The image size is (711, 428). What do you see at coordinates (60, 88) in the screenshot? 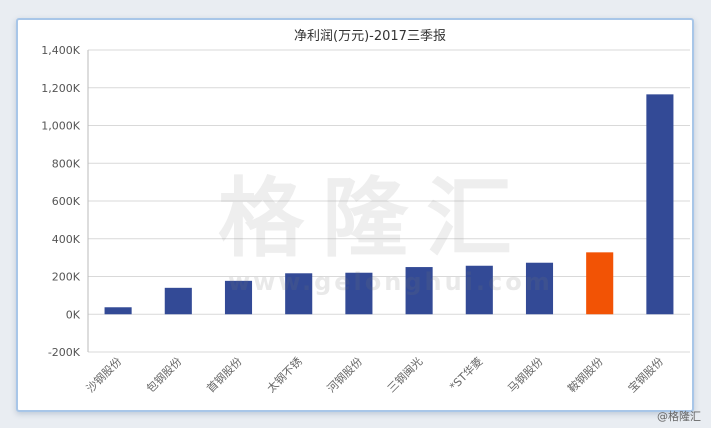
I see `y-tick-label: 1,200K` at bounding box center [60, 88].